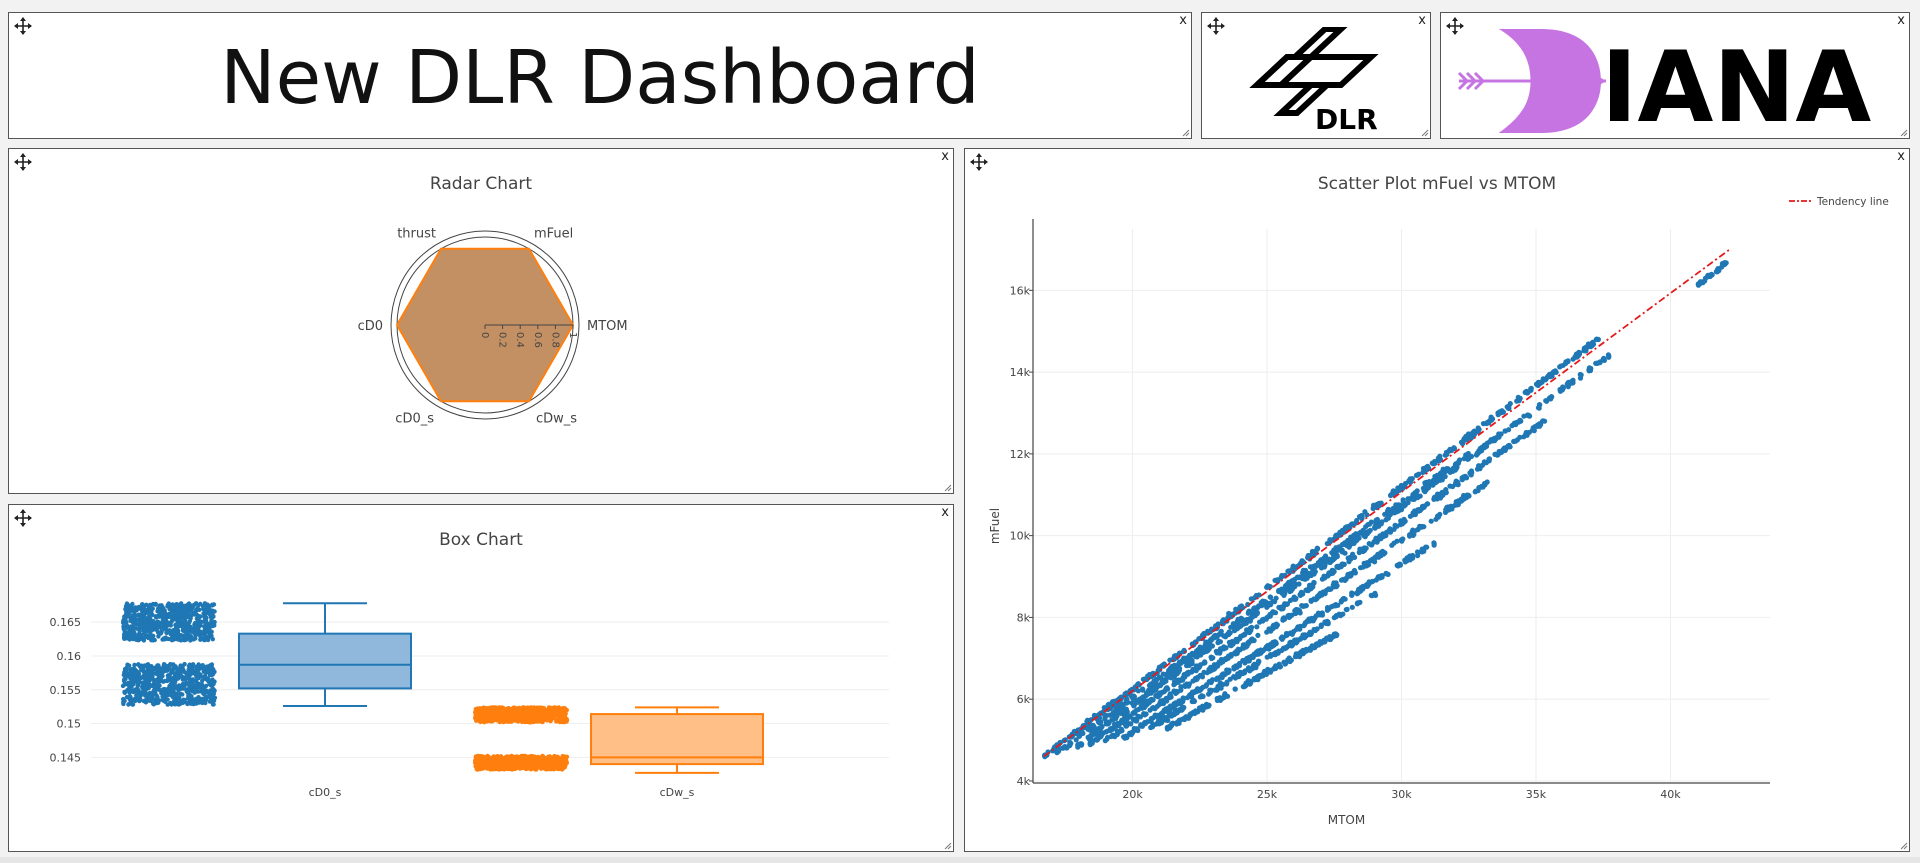 This screenshot has width=1920, height=863. I want to click on box-y-tick-label: 0.165, so click(66, 622).